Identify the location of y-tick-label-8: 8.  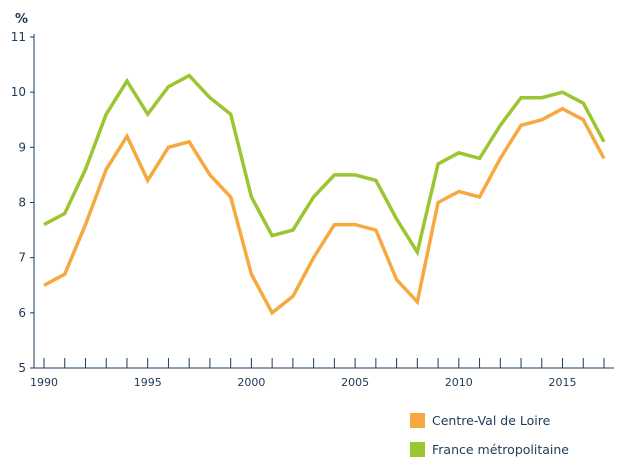
(22, 203).